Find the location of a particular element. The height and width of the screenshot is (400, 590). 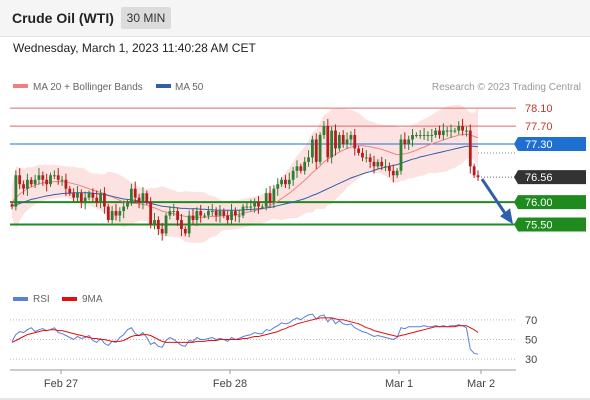

rsi-tick-50: 50 is located at coordinates (531, 340).